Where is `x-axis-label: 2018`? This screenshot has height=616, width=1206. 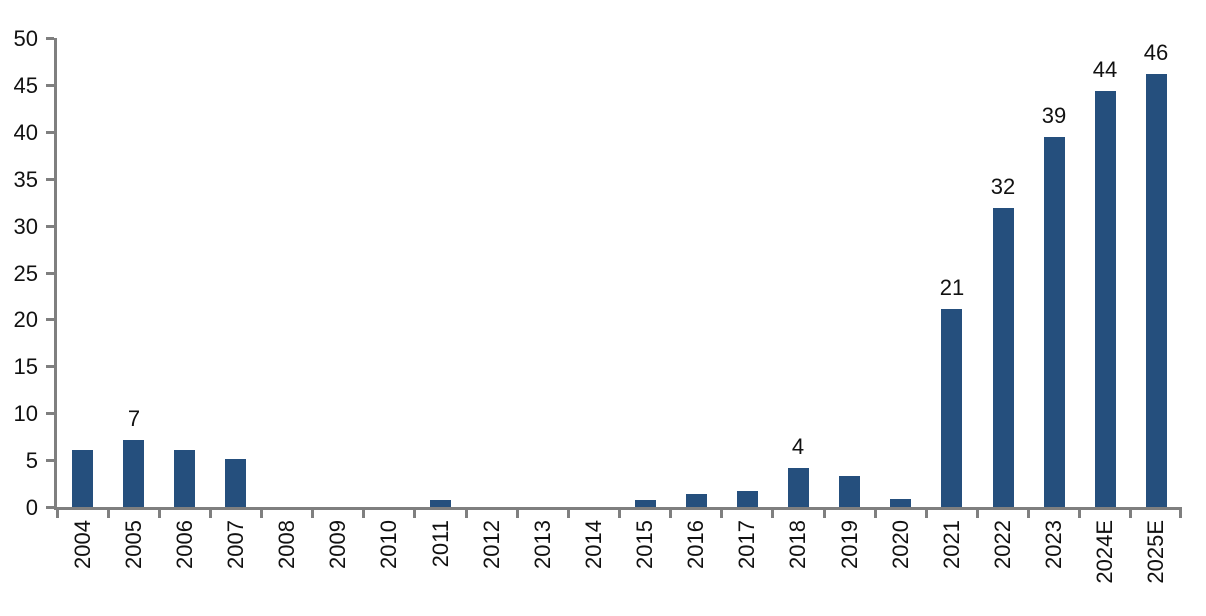
x-axis-label: 2018 is located at coordinates (797, 544).